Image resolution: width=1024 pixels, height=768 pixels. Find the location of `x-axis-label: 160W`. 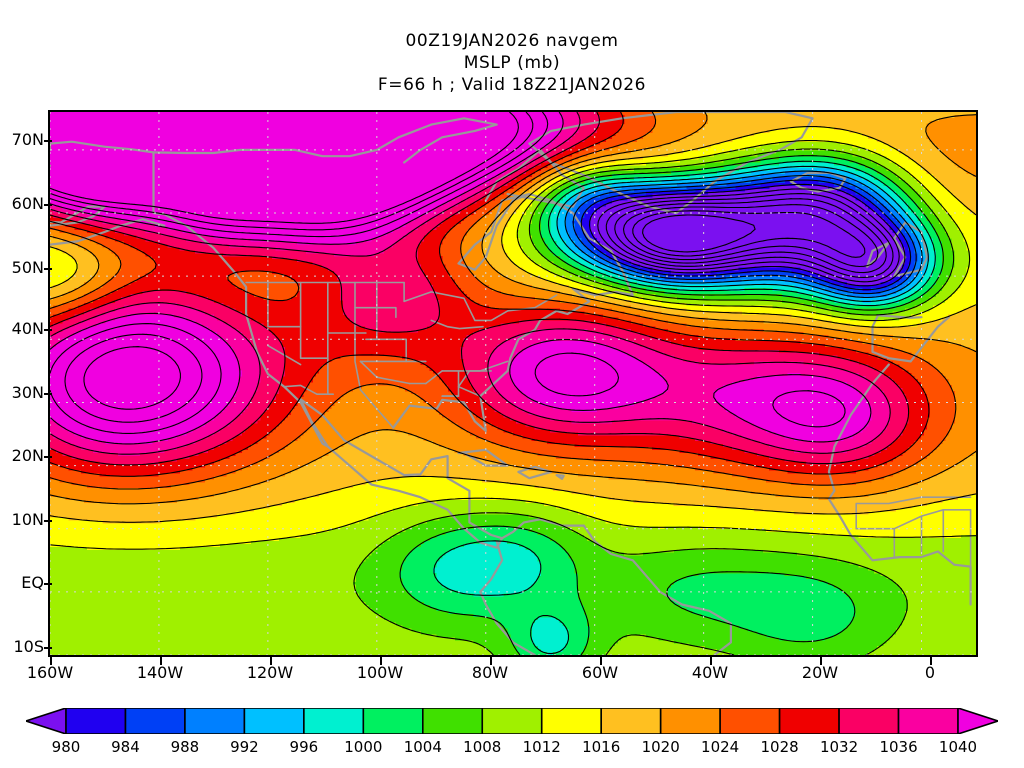

x-axis-label: 160W is located at coordinates (50, 672).